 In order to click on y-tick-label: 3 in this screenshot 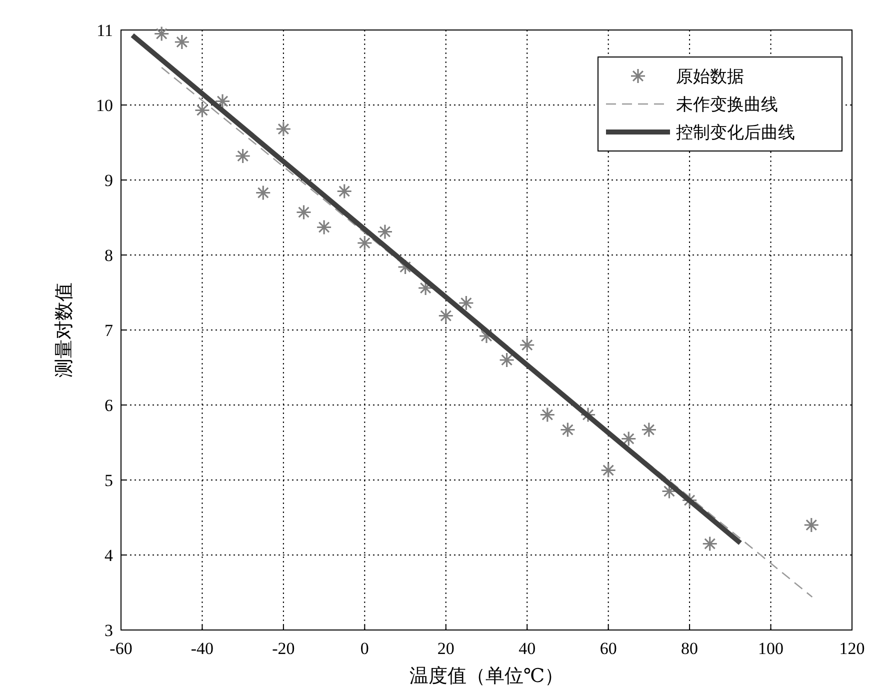, I will do `click(108, 630)`.